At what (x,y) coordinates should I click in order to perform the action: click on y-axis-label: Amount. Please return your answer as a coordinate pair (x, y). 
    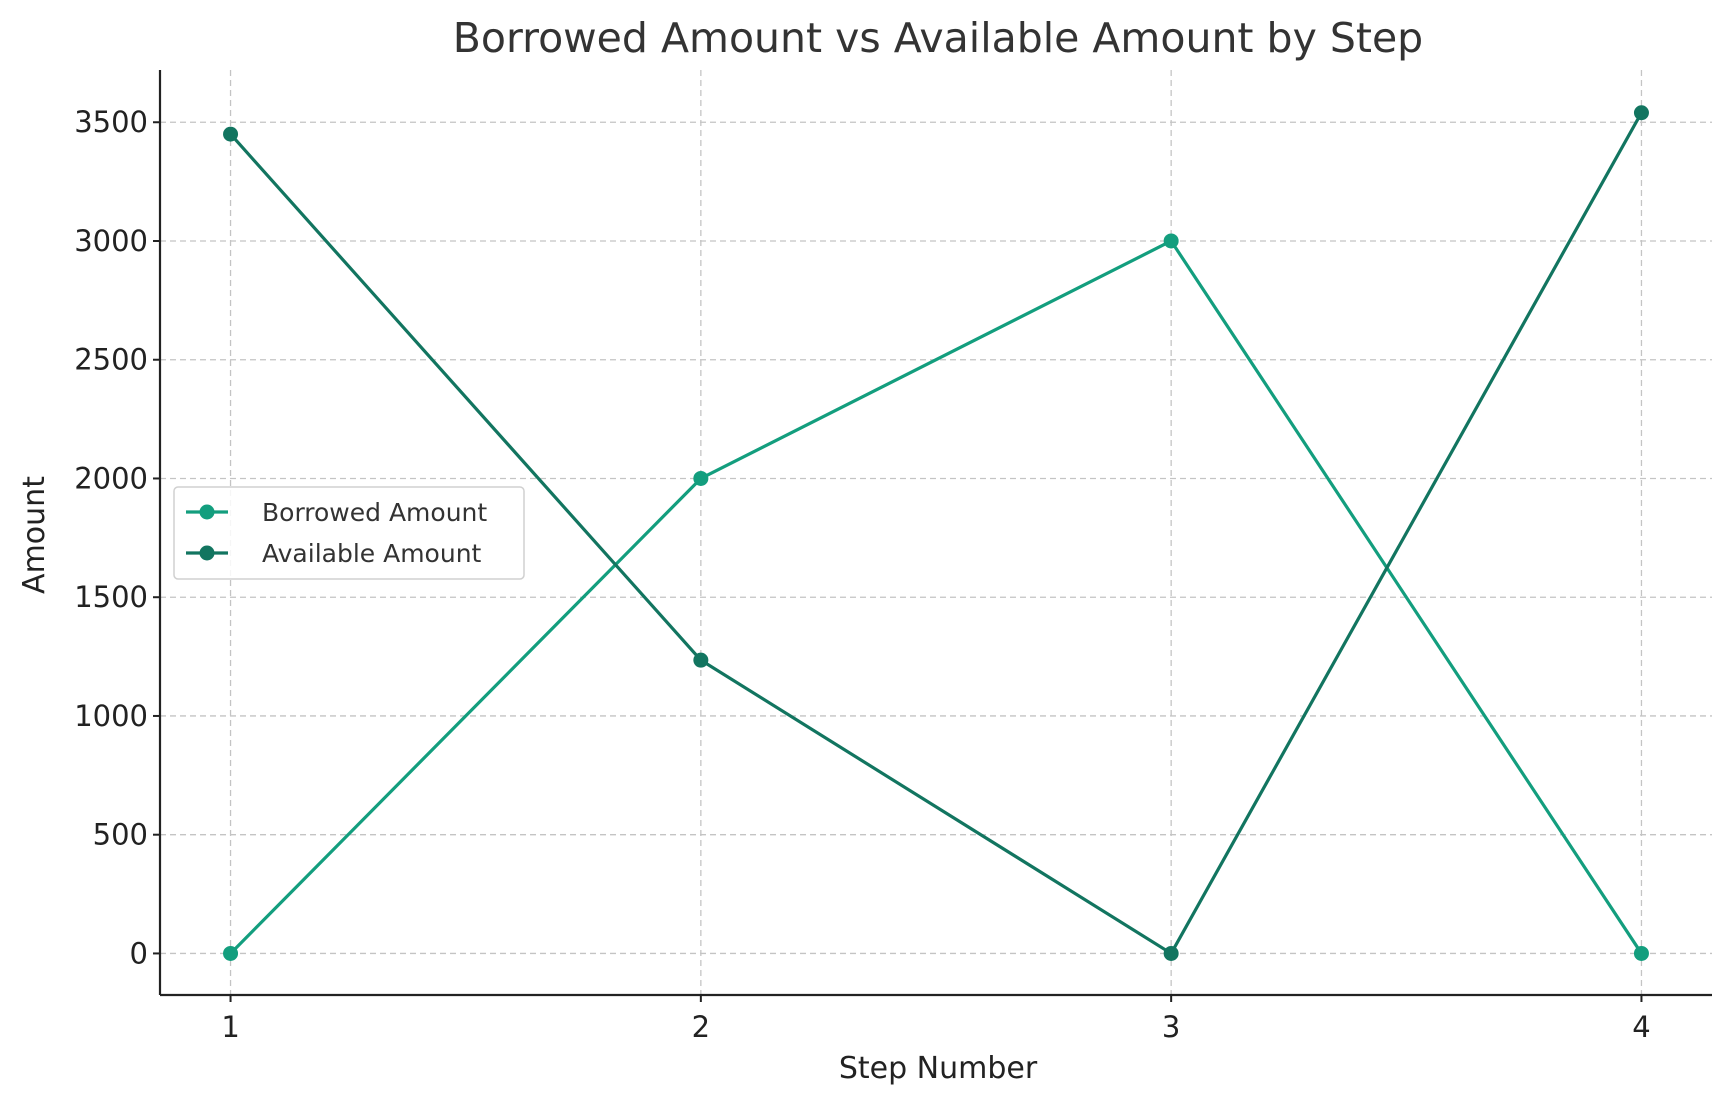
    Looking at the image, I should click on (34, 535).